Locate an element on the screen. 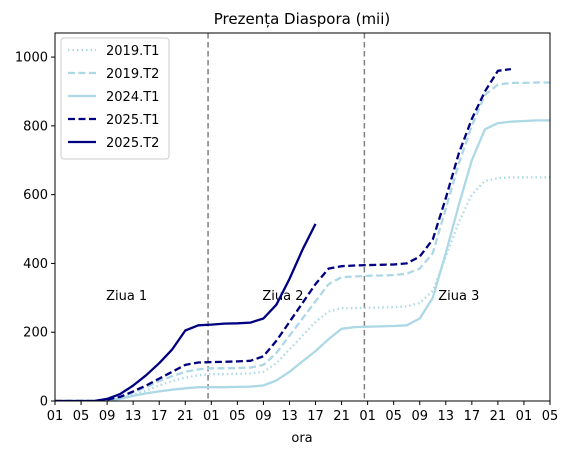 This screenshot has width=569, height=455. legend-label: 2024.T1 is located at coordinates (132, 97).